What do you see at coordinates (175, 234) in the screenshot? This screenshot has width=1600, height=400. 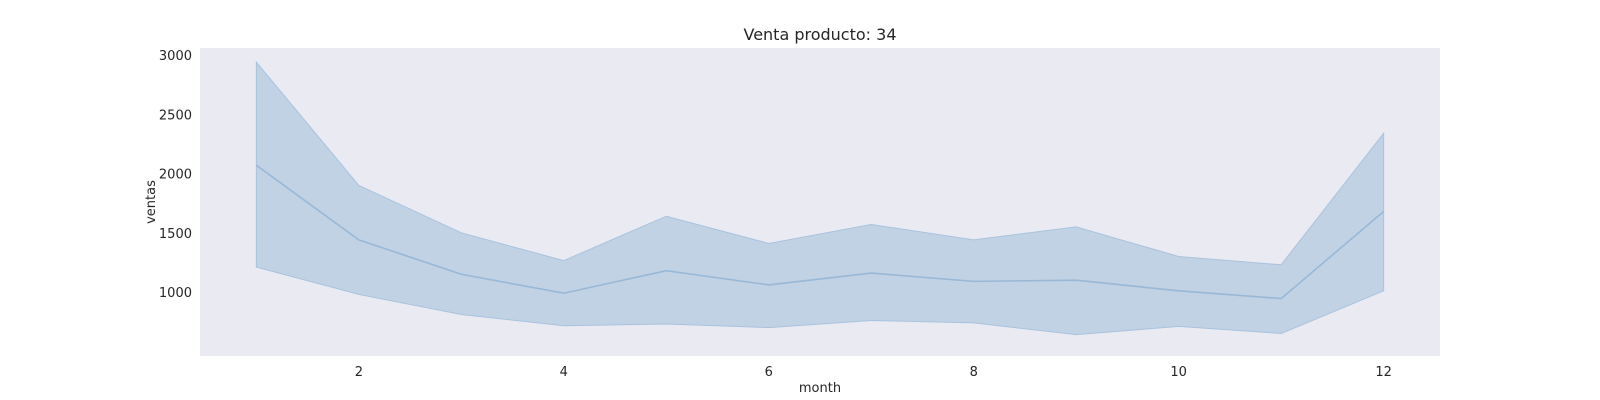 I see `y-tick-label: 1500` at bounding box center [175, 234].